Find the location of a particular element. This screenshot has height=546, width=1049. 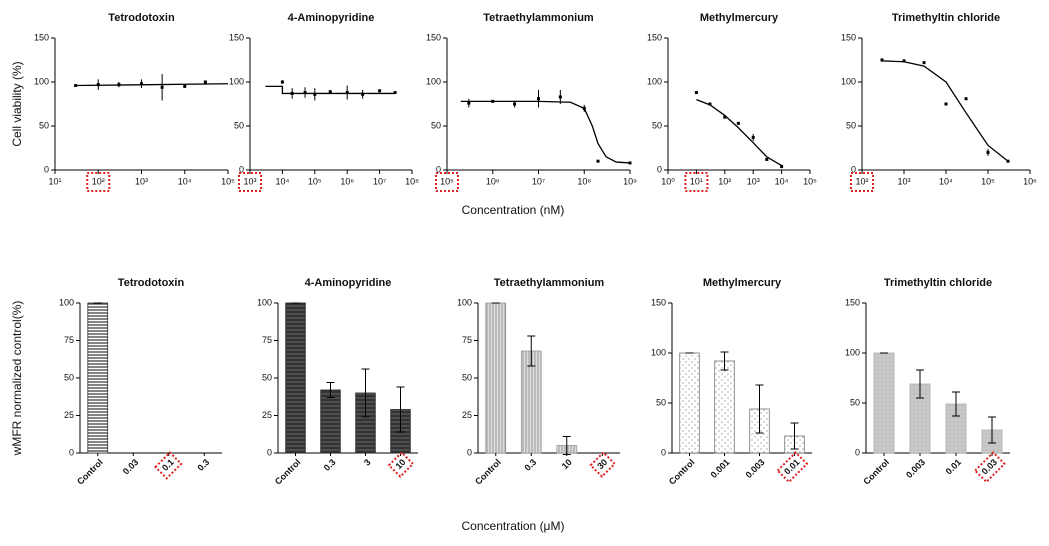

y-axis-label: Cell viability (%) is located at coordinates (17, 103).